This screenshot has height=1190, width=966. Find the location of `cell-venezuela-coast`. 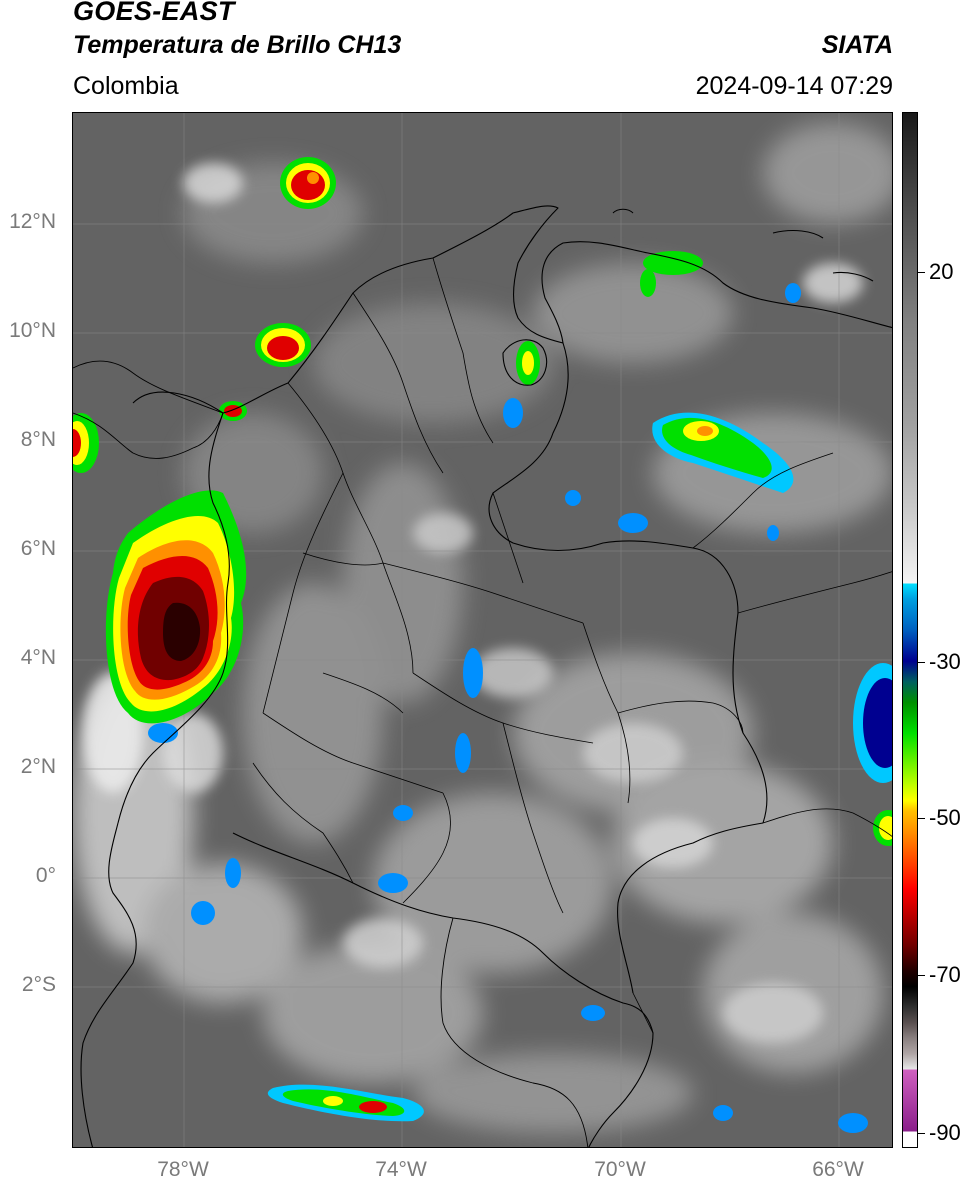

cell-venezuela-coast is located at coordinates (671, 274).